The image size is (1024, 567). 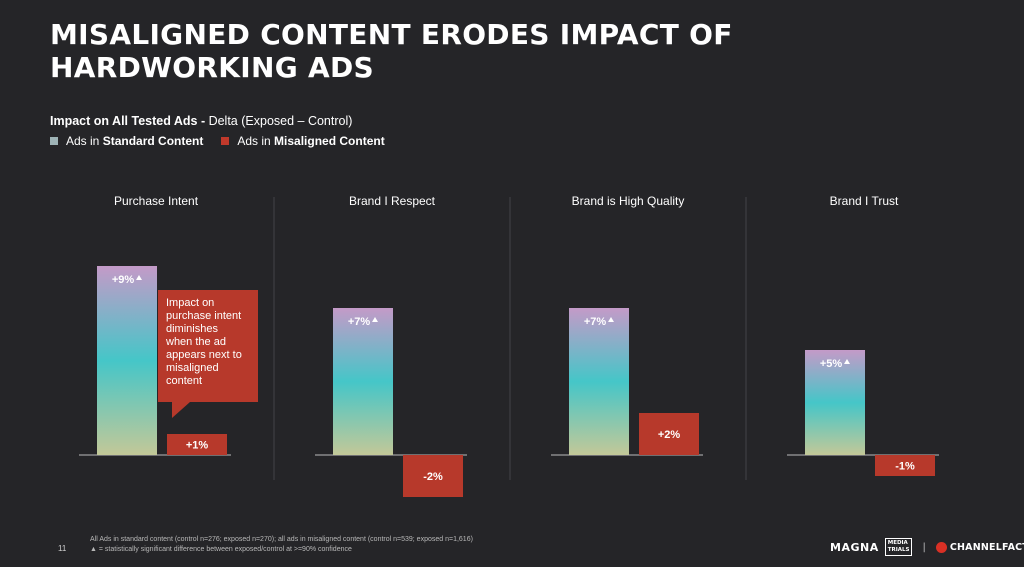 I want to click on data-label-misaligned: -1%, so click(x=905, y=467).